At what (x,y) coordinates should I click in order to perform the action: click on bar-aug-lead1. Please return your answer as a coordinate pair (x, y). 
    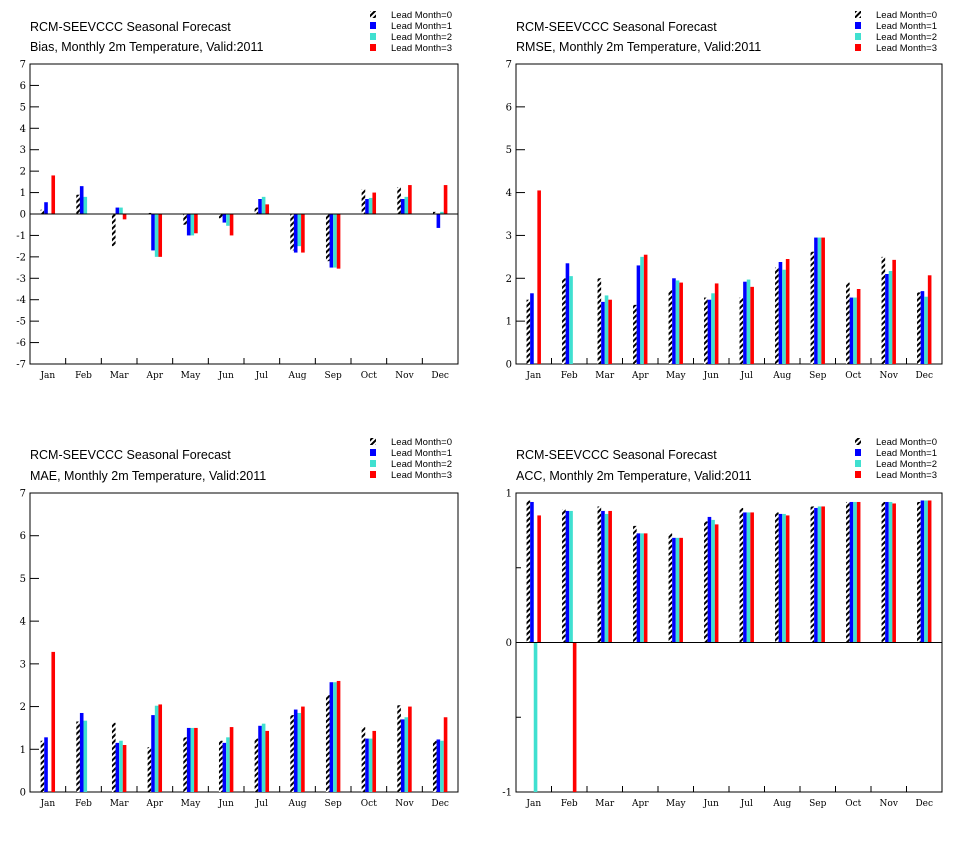
    Looking at the image, I should click on (295, 233).